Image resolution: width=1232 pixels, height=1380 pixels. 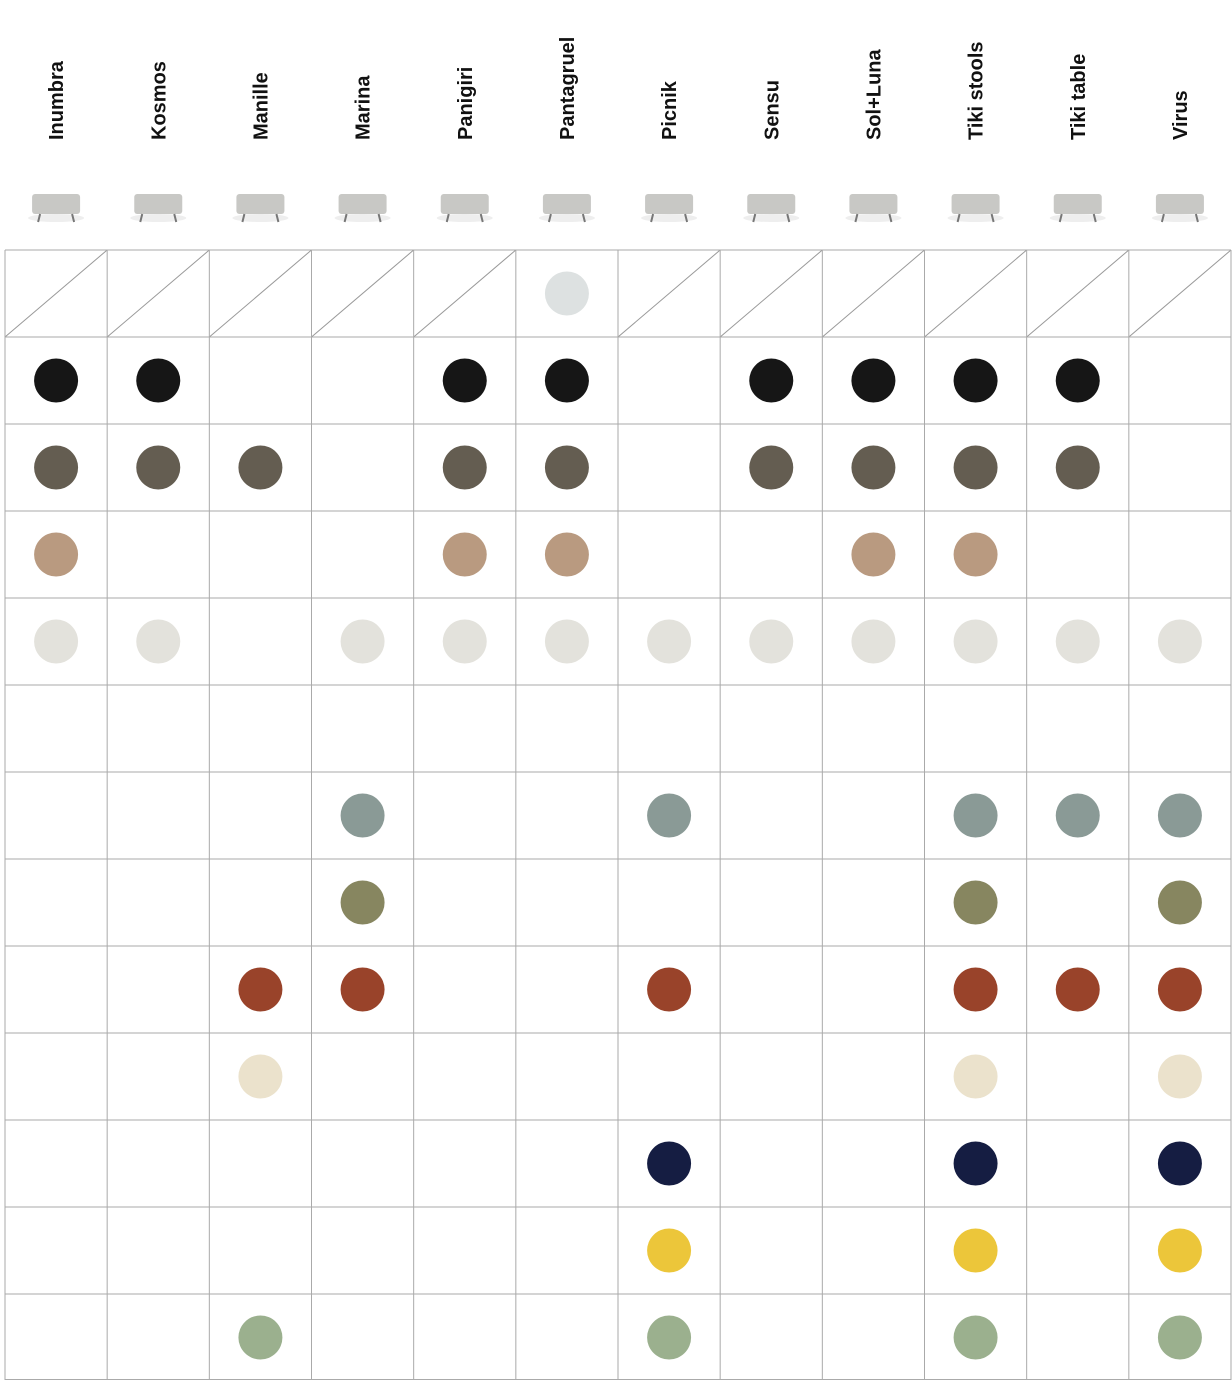 I want to click on product-name: Tiki stools, so click(x=977, y=90).